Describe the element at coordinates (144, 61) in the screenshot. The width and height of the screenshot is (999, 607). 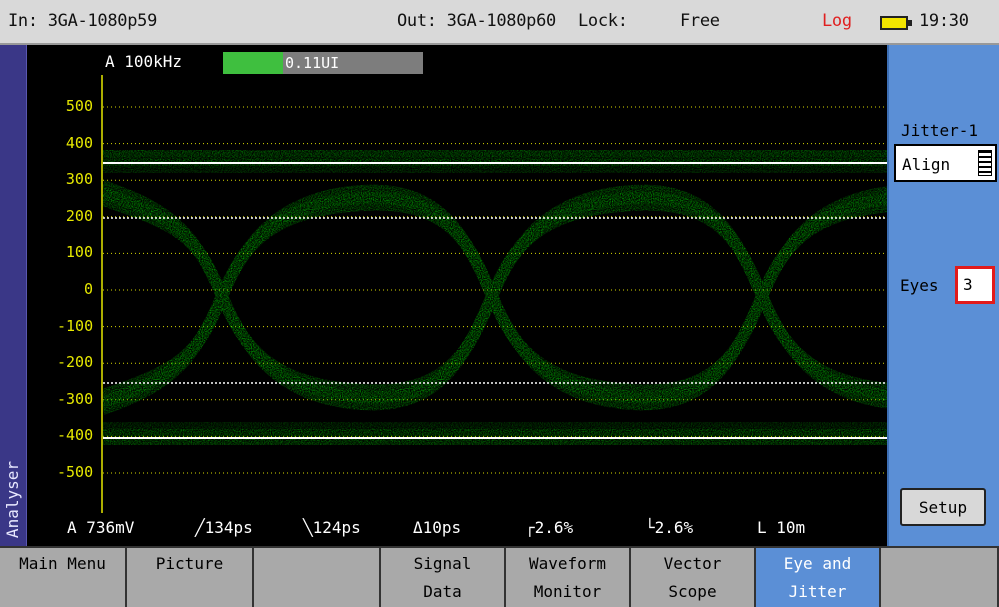
I see `jitter-channel-freq: A 100kHz` at that location.